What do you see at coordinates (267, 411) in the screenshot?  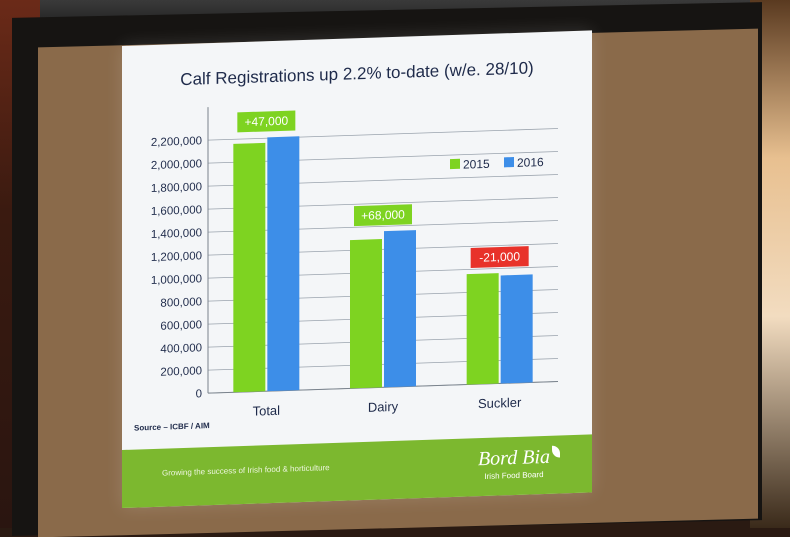 I see `x-tick-label: Total` at bounding box center [267, 411].